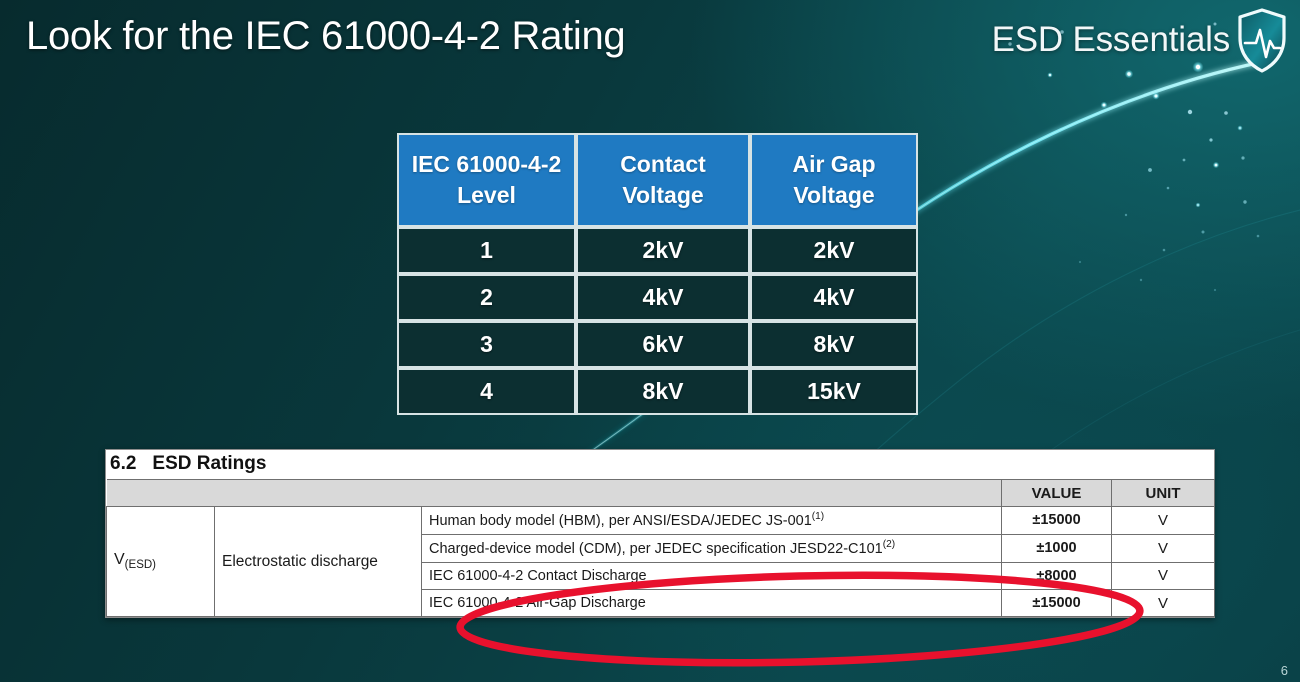 This screenshot has width=1300, height=682. Describe the element at coordinates (1057, 548) in the screenshot. I see `cell-value: ±1000` at that location.